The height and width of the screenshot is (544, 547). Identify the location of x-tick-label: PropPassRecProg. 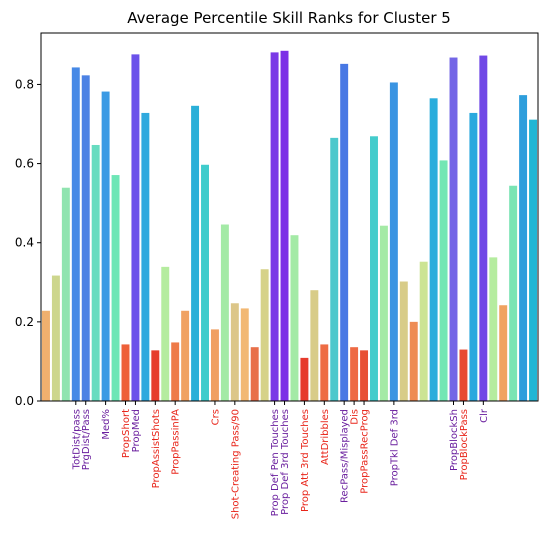
(365, 451).